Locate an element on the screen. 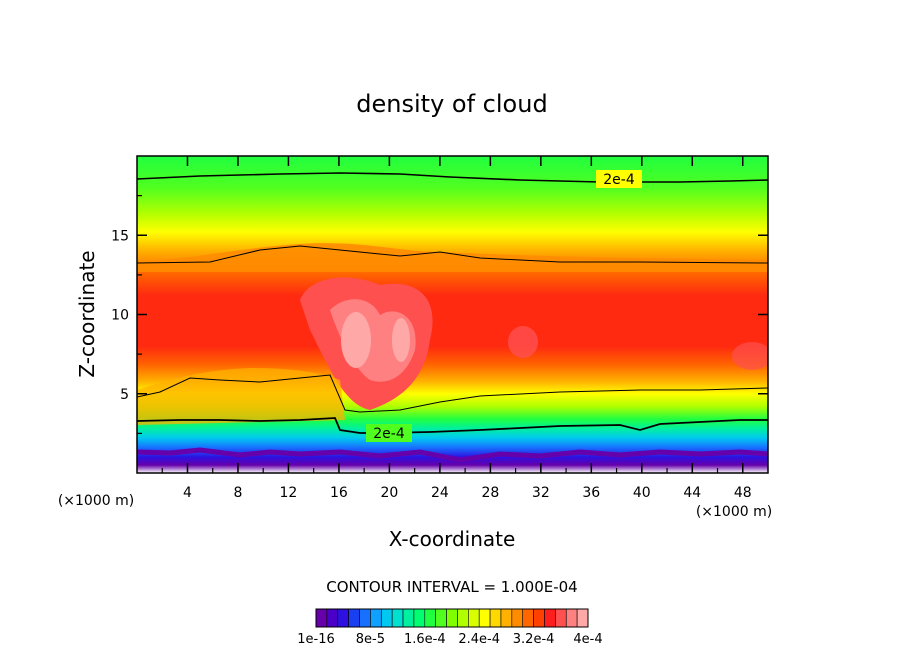 This screenshot has width=904, height=654. x-tick-label: 48 is located at coordinates (743, 493).